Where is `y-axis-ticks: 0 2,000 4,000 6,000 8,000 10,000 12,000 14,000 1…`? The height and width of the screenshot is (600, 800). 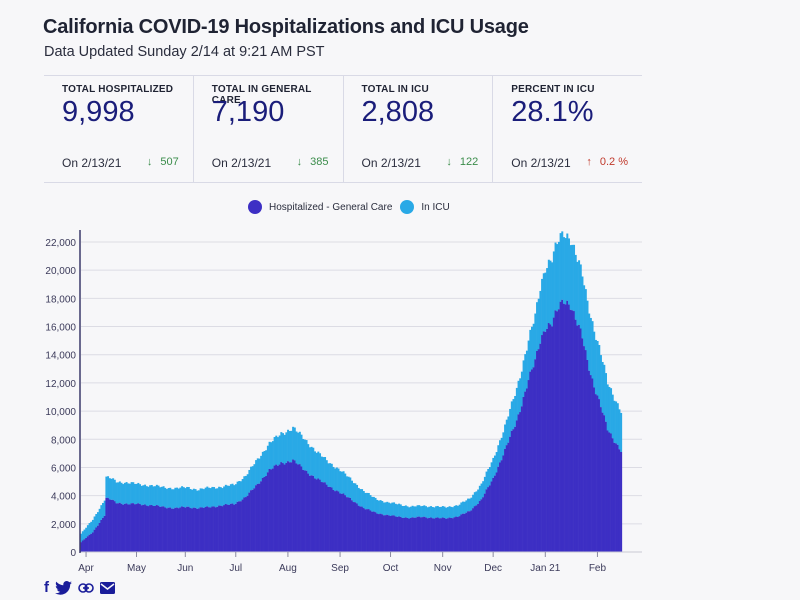
y-axis-ticks: 0 2,000 4,000 6,000 8,000 10,000 12,000 14,000 1… is located at coordinates (60, 398).